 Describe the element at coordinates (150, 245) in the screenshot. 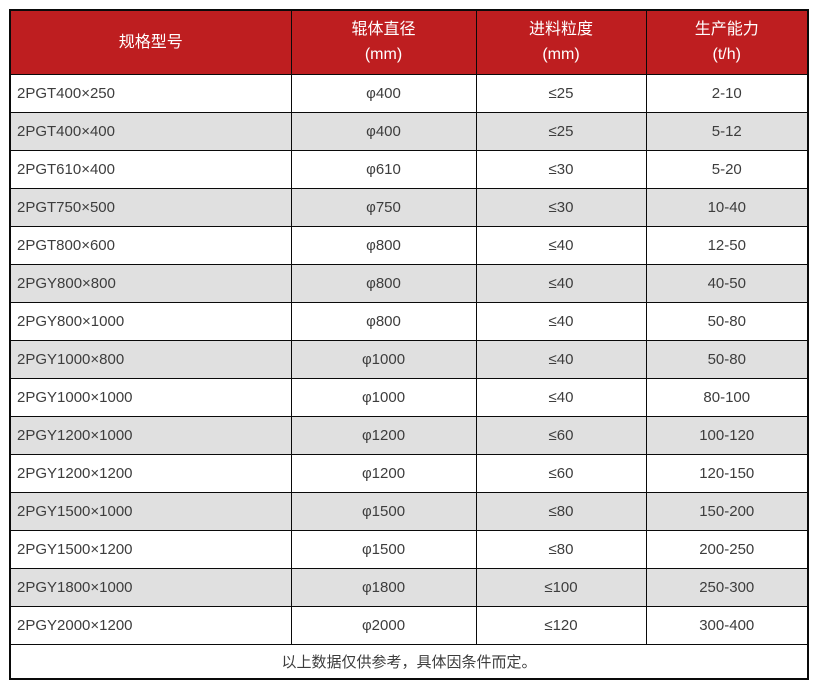

I see `model-cell: 2PGT800×600` at that location.